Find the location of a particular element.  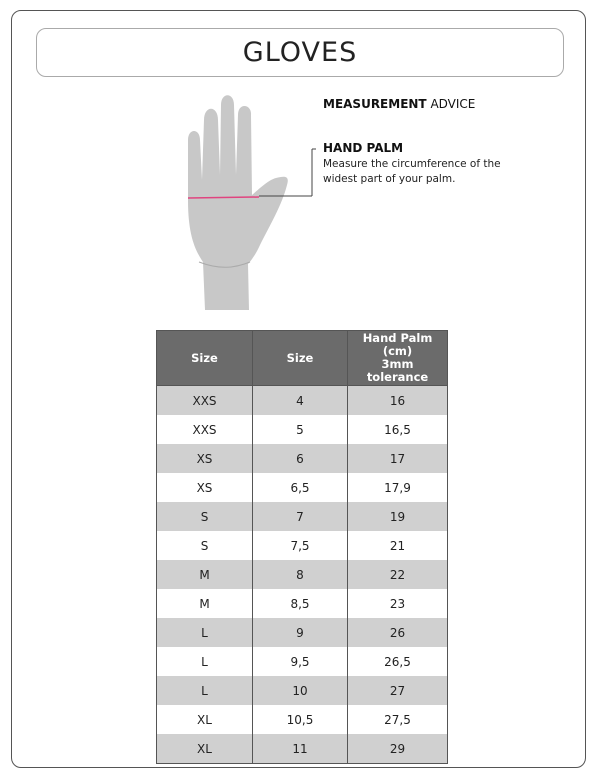

table-row: S 7,5 21 is located at coordinates (302, 545).